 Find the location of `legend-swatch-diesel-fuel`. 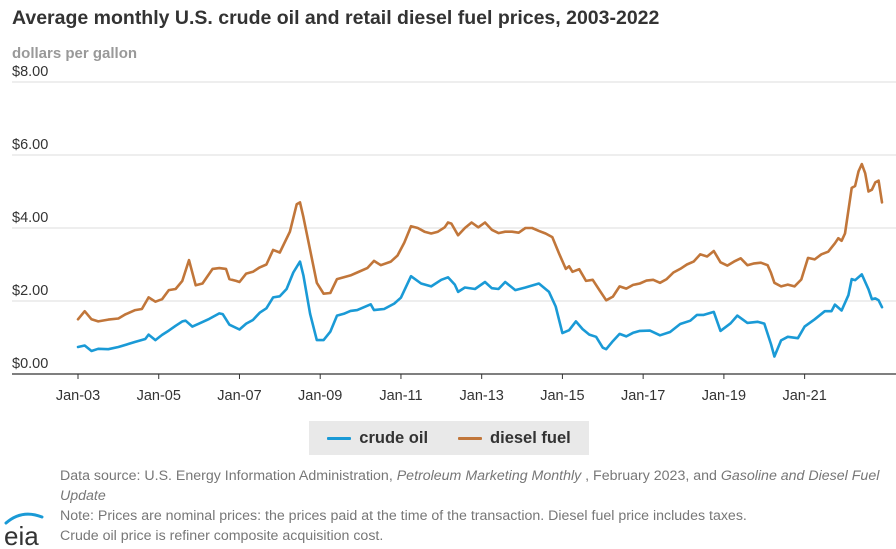

legend-swatch-diesel-fuel is located at coordinates (470, 438).